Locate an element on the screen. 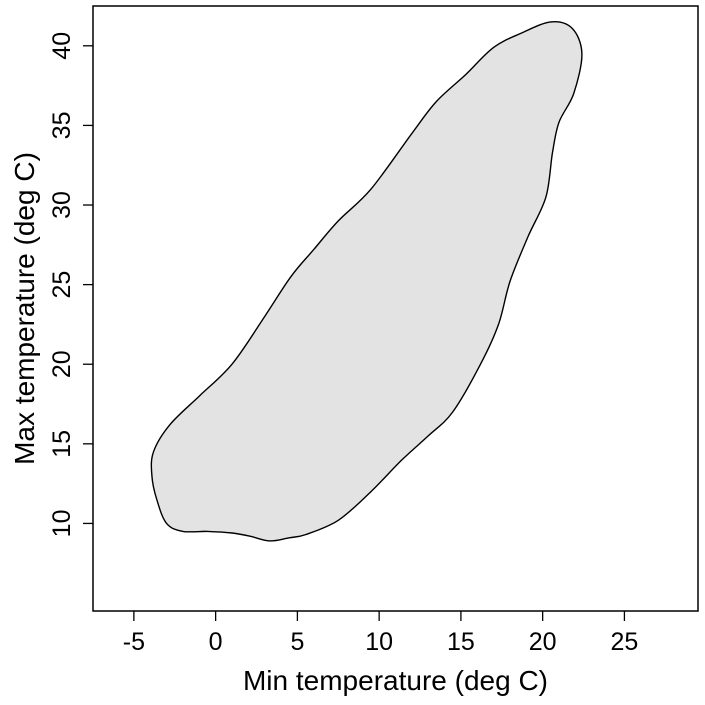 This screenshot has height=705, width=705. x-tick-label: 20 is located at coordinates (543, 642).